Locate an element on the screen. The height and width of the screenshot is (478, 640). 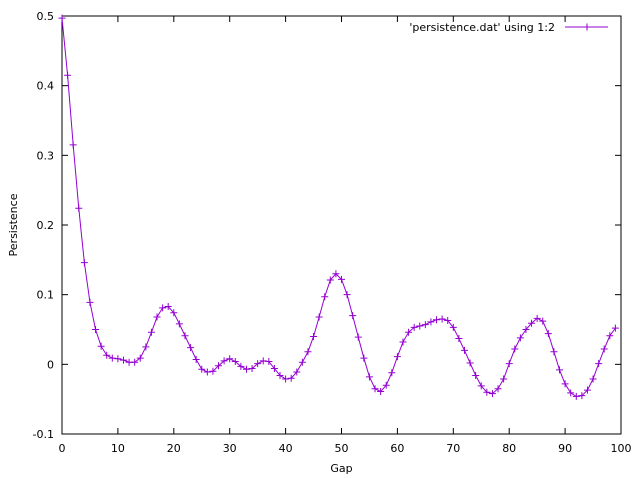
y-tick-label: 0 is located at coordinates (50, 364).